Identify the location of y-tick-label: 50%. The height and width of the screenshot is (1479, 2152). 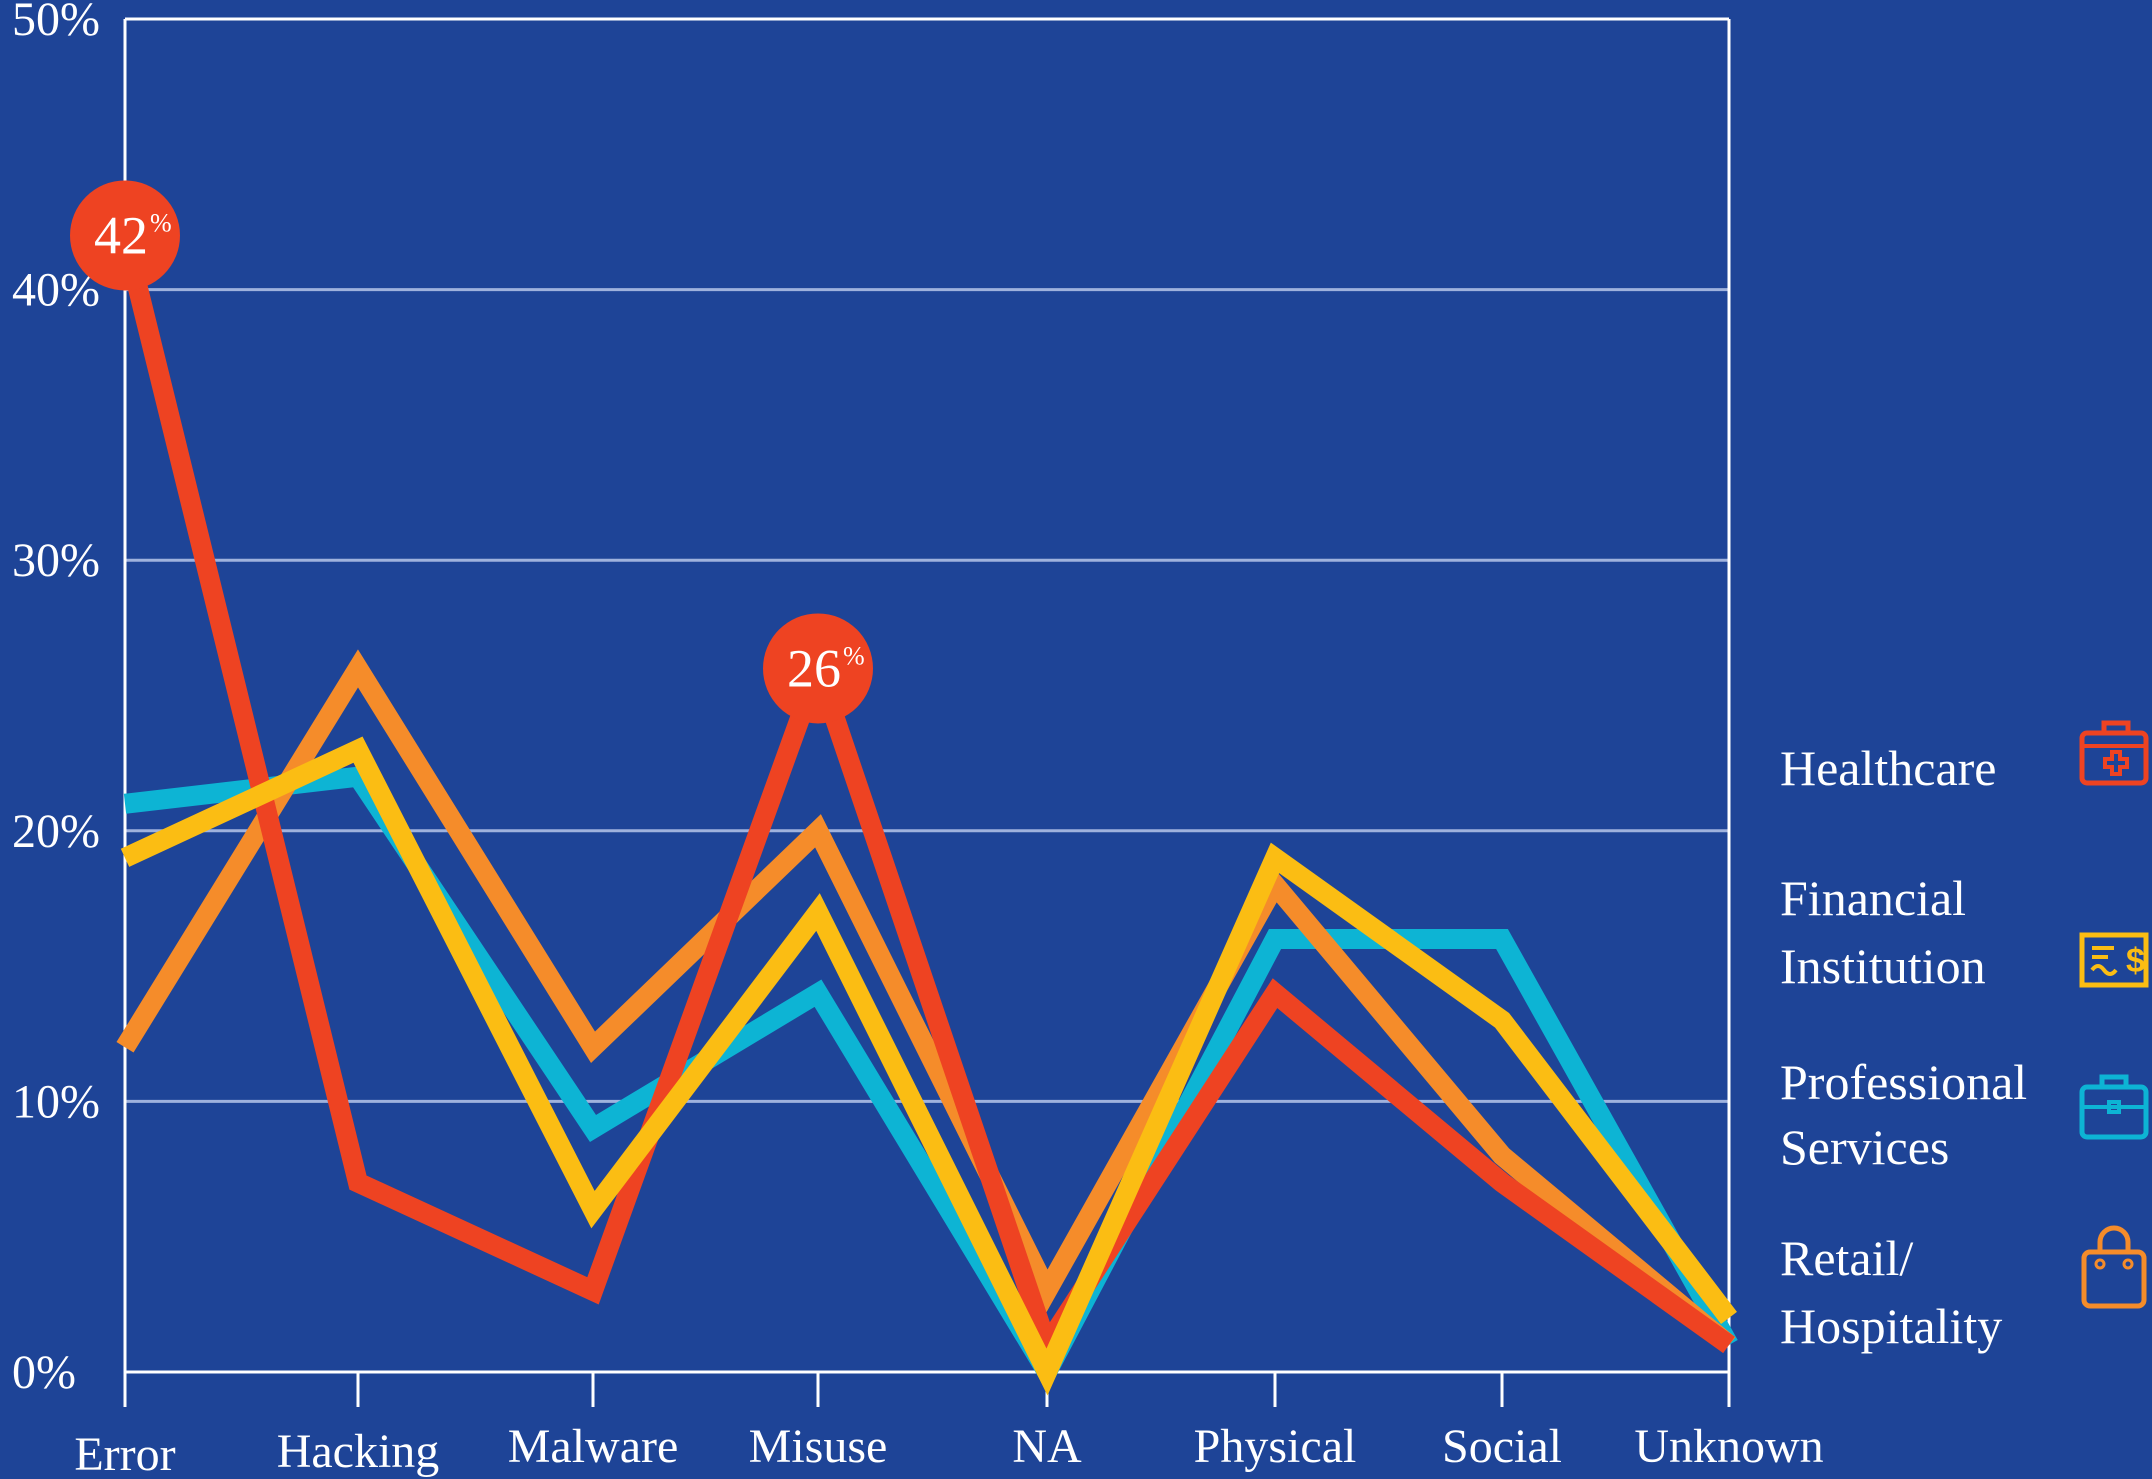
(56, 23).